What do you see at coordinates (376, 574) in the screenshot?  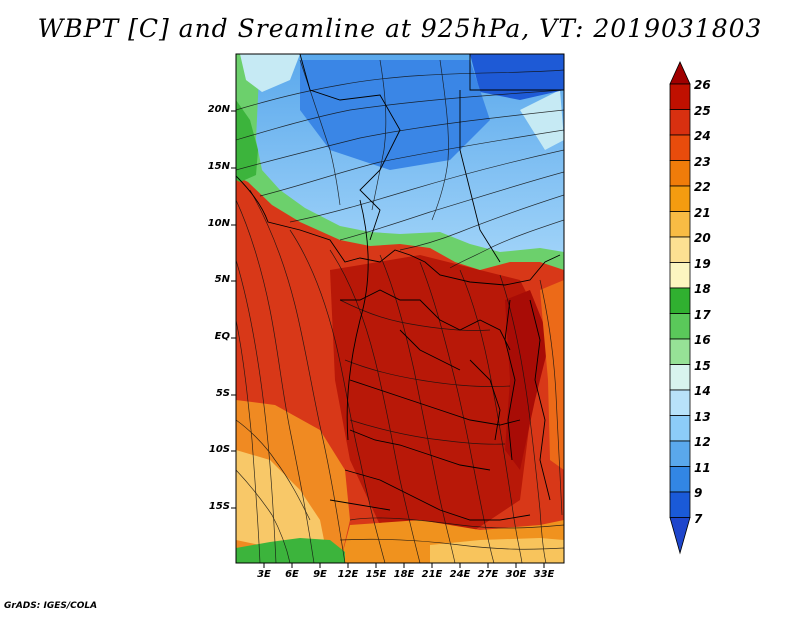 I see `lon-label-15e: 15E` at bounding box center [376, 574].